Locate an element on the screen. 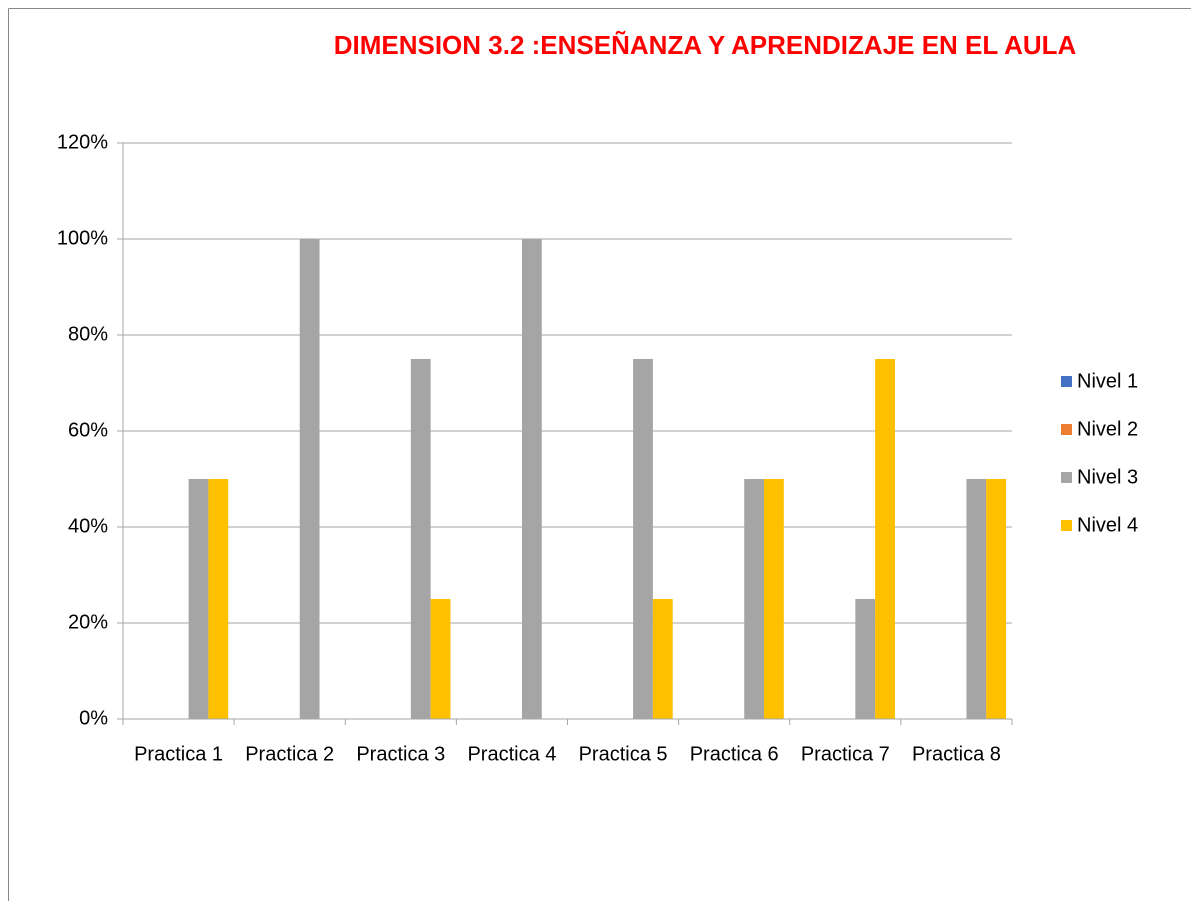 The image size is (1191, 906). y-tick-label: 40% is located at coordinates (88, 526).